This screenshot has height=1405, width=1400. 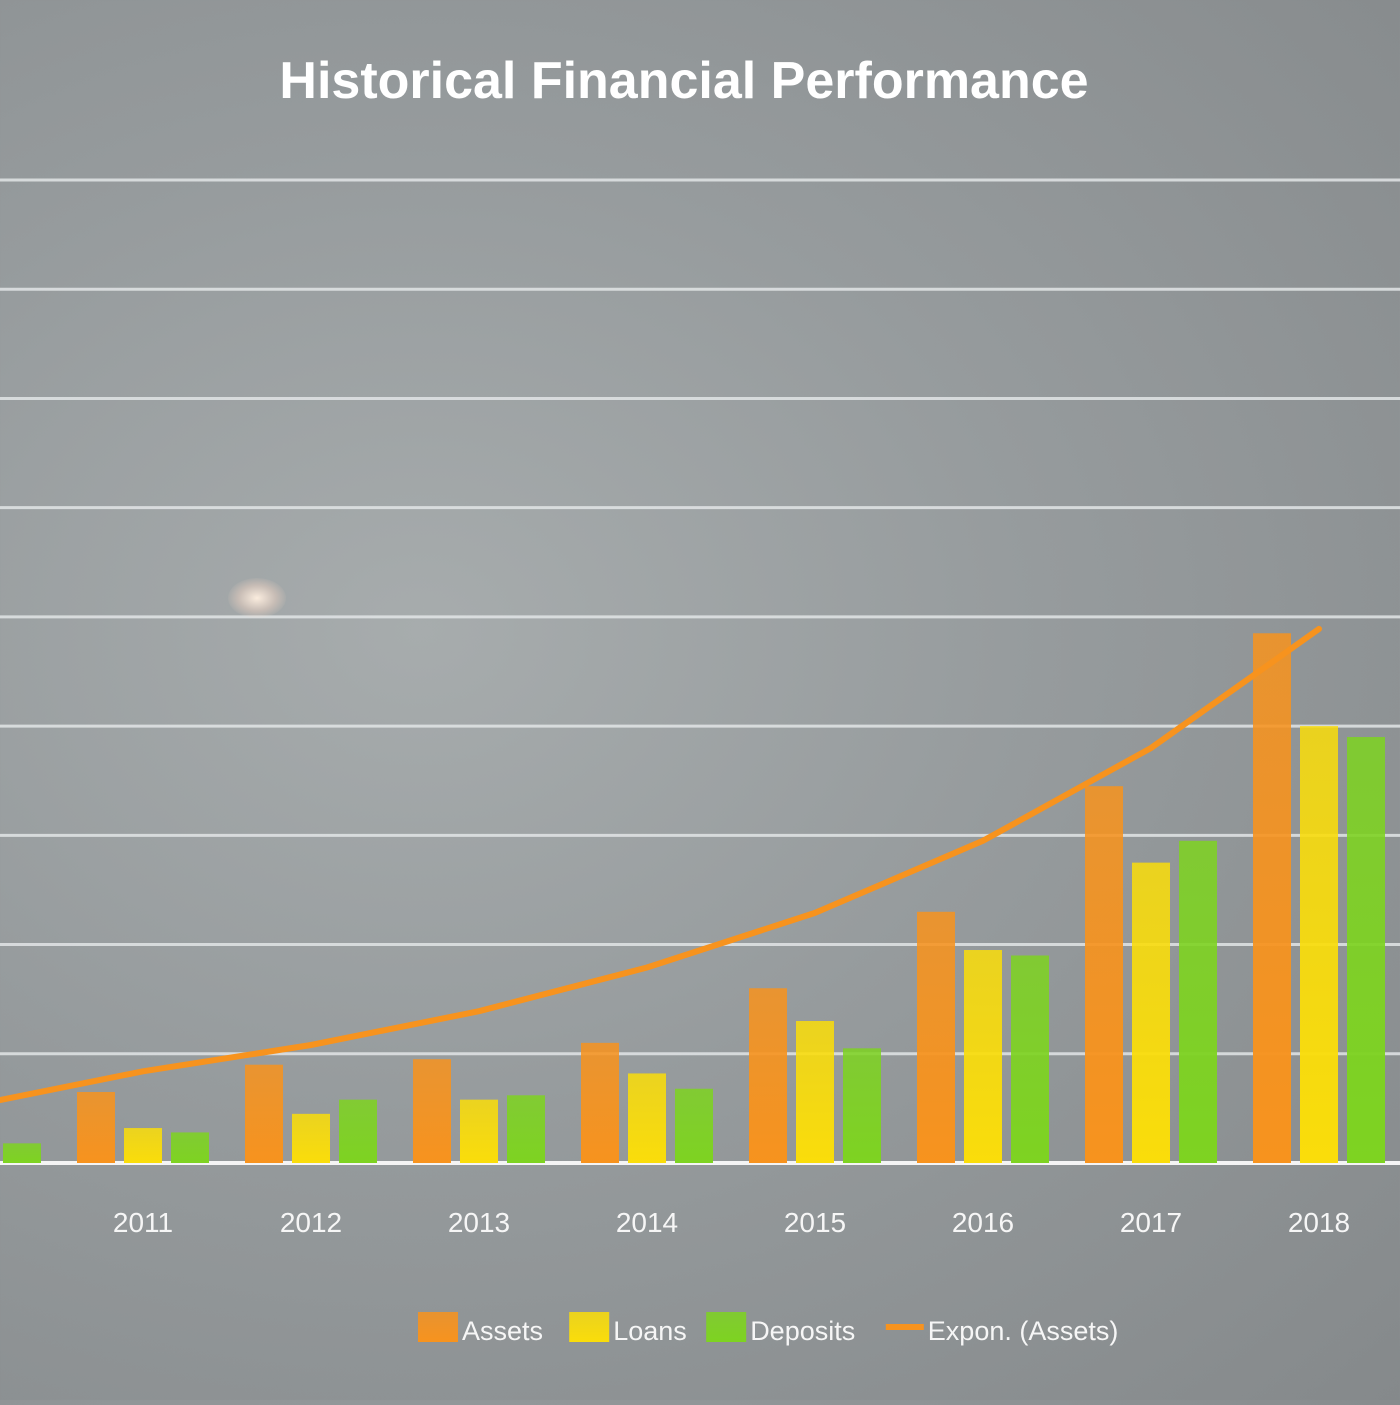 What do you see at coordinates (647, 1222) in the screenshot?
I see `x-tick-label: 2014` at bounding box center [647, 1222].